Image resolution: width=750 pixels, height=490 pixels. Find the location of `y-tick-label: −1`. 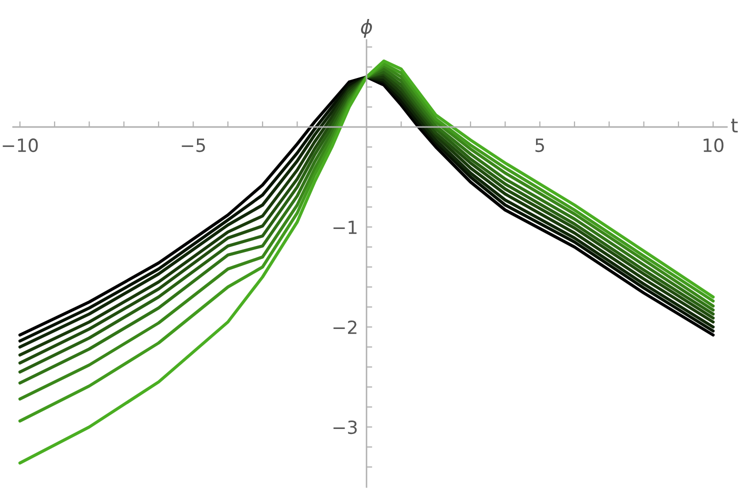

y-tick-label: −1 is located at coordinates (345, 227).